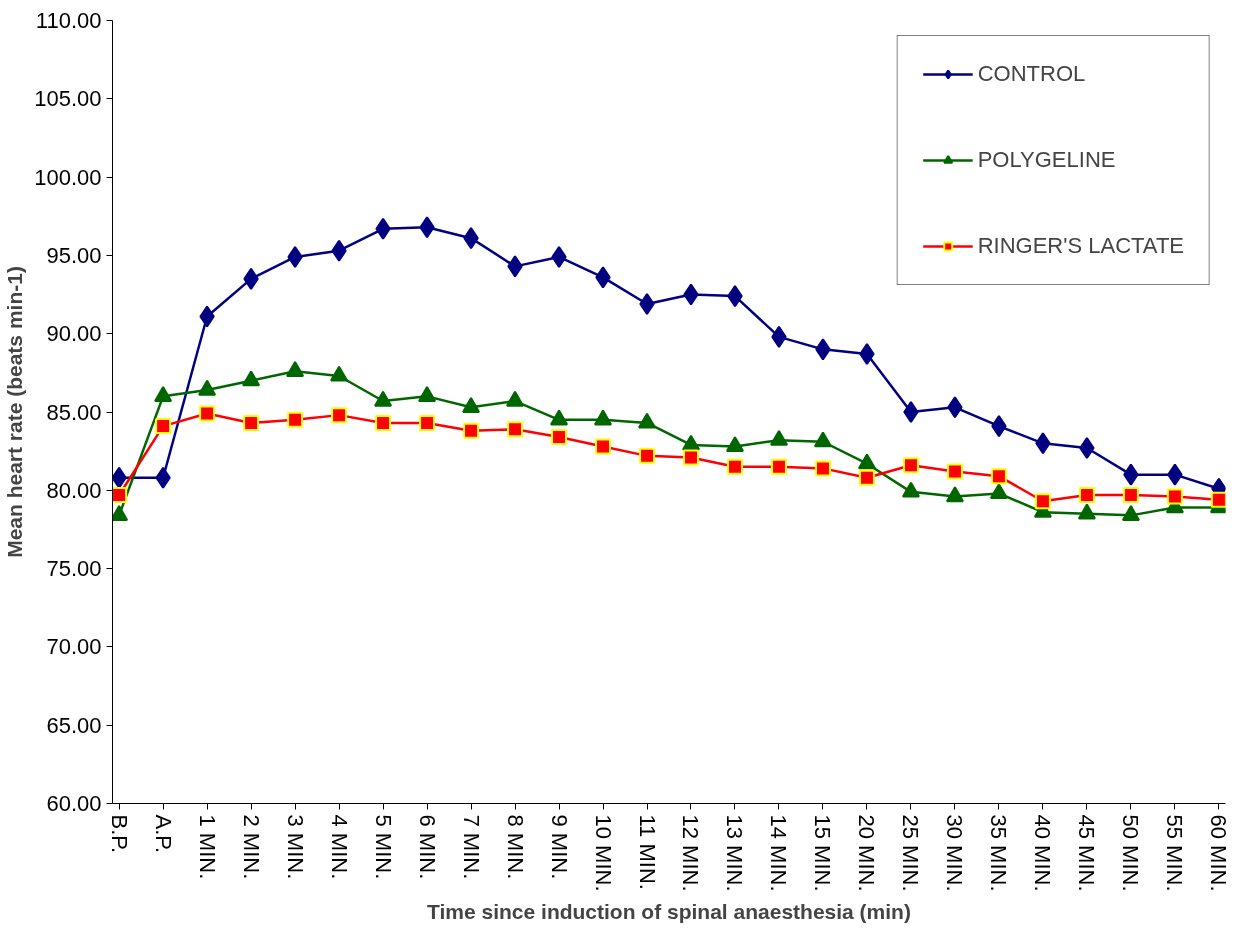  What do you see at coordinates (68, 177) in the screenshot?
I see `y-tick-label: 100.00` at bounding box center [68, 177].